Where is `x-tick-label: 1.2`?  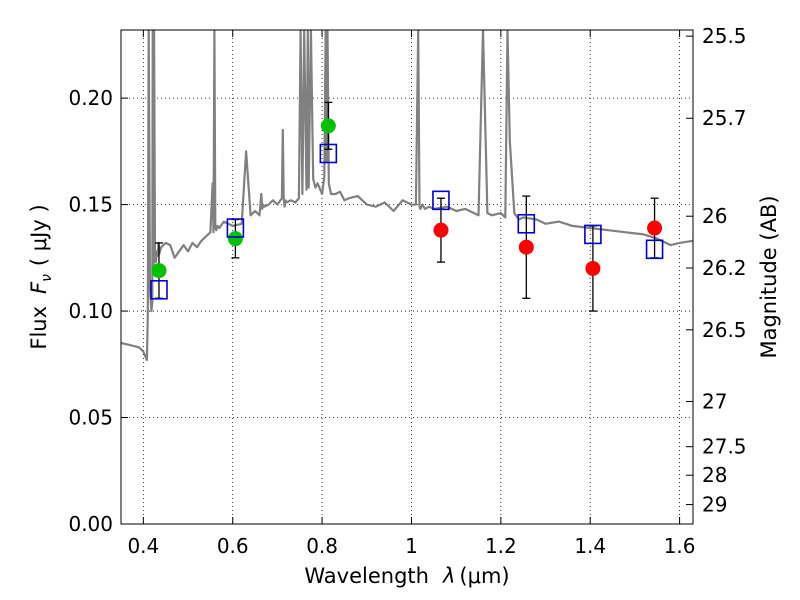
x-tick-label: 1.2 is located at coordinates (501, 546).